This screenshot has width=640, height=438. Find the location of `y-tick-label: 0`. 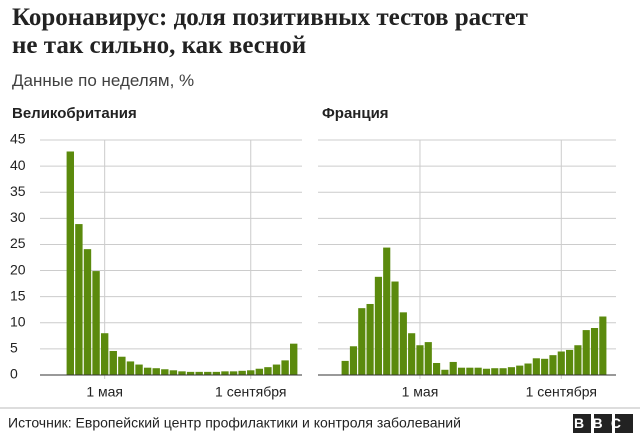

y-tick-label: 0 is located at coordinates (14, 374).